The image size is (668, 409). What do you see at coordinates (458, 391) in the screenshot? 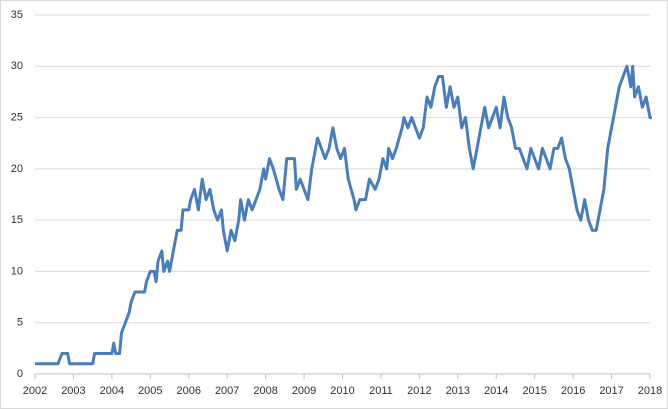
I see `x-tick-label: 2013` at bounding box center [458, 391].